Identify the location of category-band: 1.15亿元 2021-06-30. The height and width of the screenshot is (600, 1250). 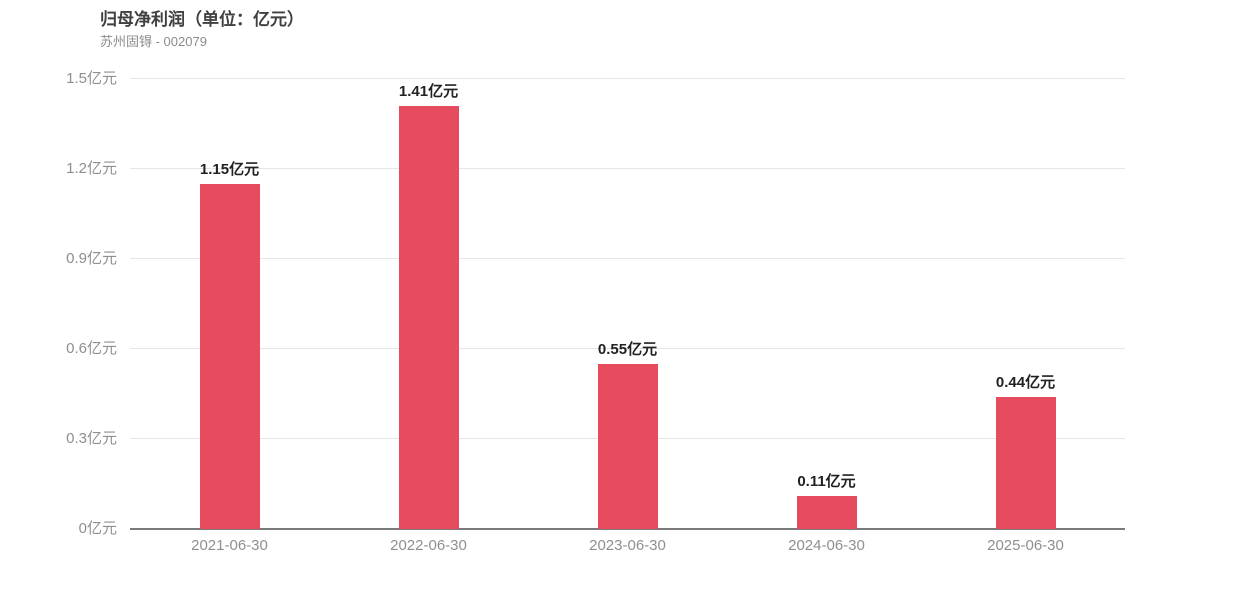
(229, 316).